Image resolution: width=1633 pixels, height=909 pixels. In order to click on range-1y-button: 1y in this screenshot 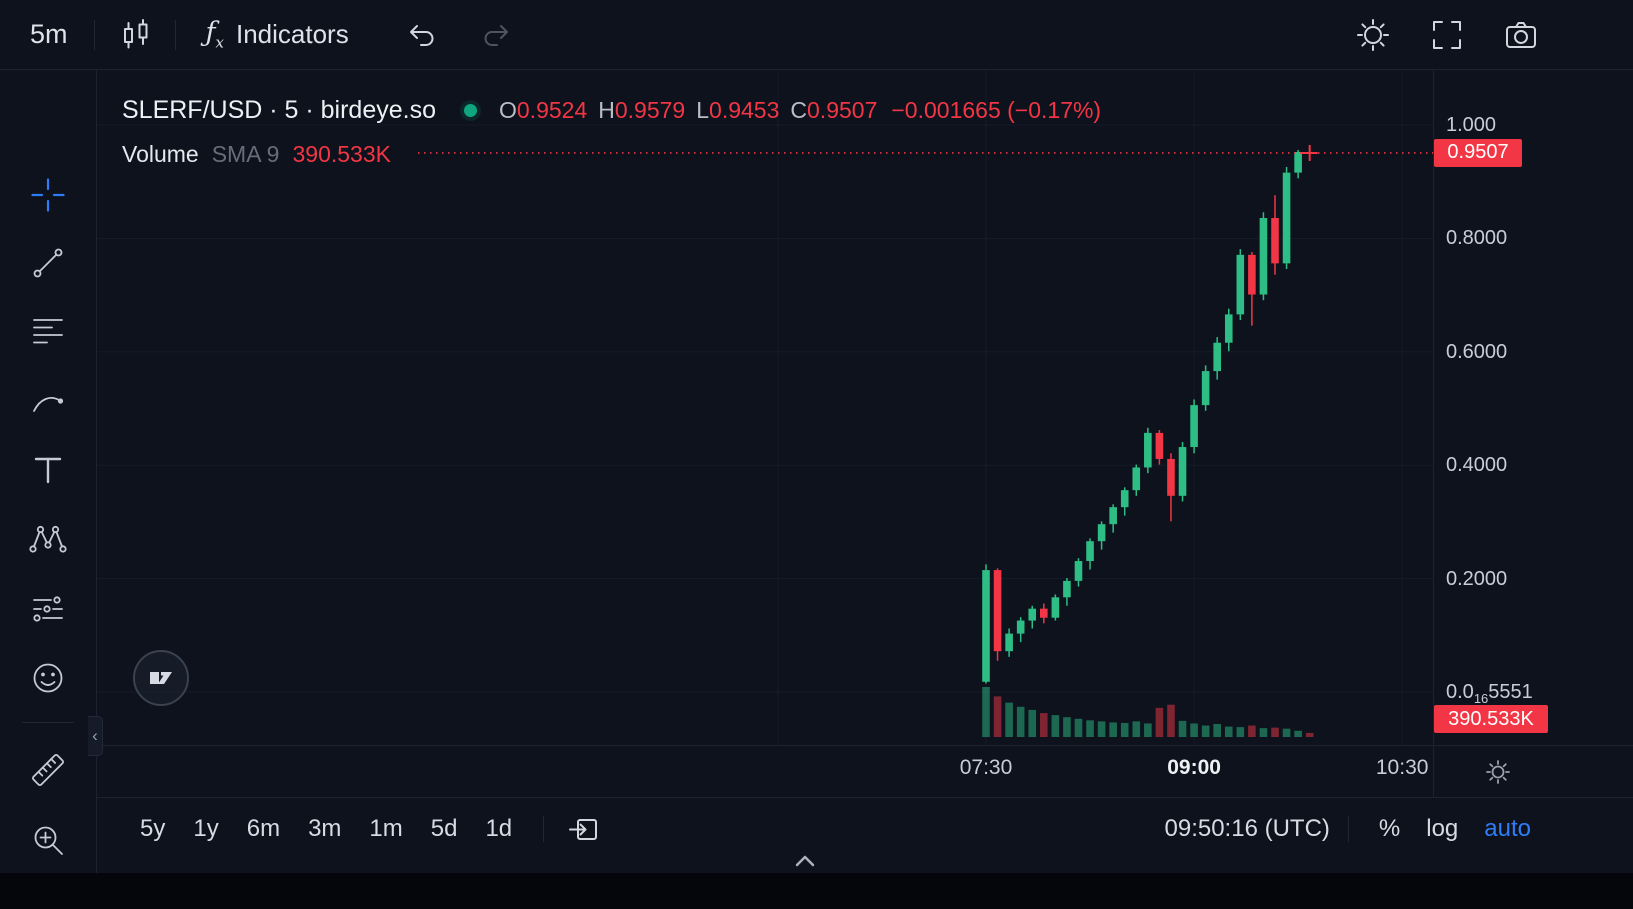, I will do `click(205, 829)`.